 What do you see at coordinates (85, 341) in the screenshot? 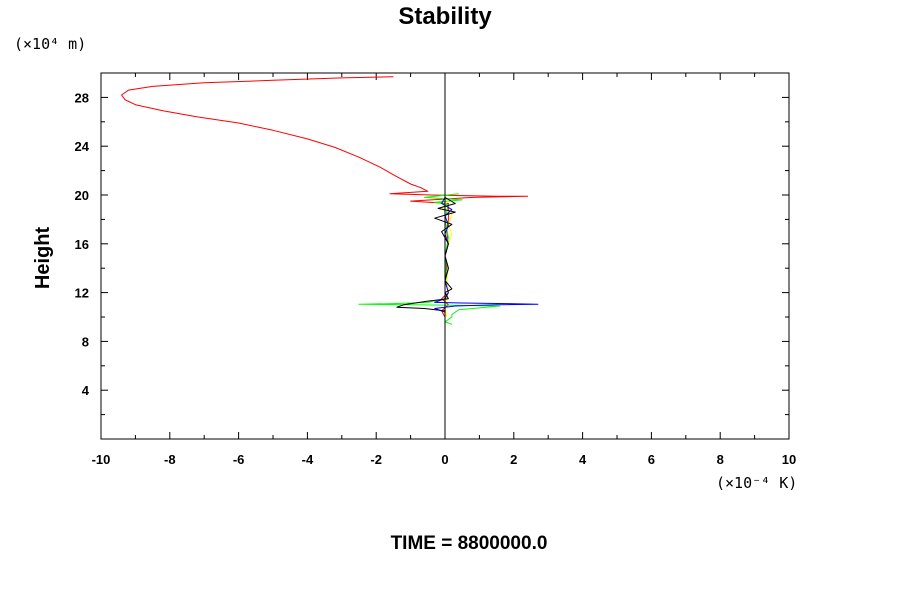
I see `y-tick-label: 8` at bounding box center [85, 341].